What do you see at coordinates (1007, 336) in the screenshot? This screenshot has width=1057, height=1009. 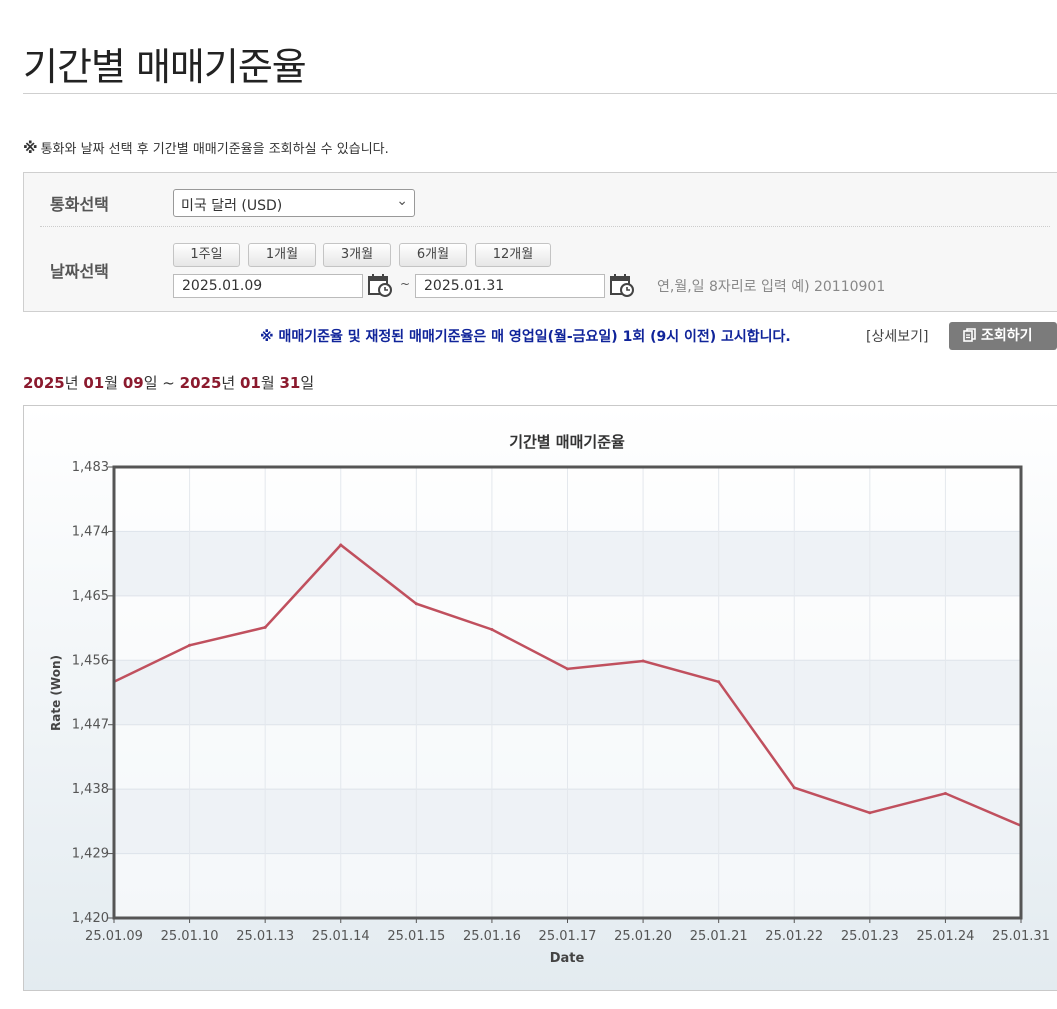 I see `query-button-label: 조회하기` at bounding box center [1007, 336].